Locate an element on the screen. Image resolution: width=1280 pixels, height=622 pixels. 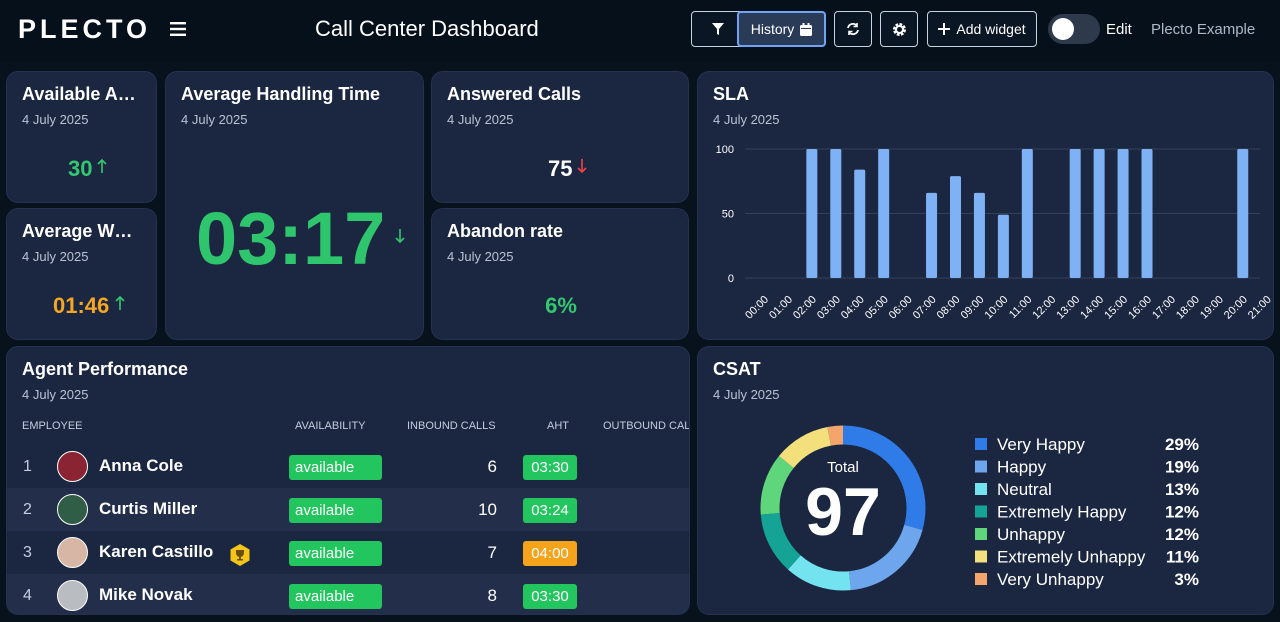
add-widget-button: Add widget is located at coordinates (982, 29).